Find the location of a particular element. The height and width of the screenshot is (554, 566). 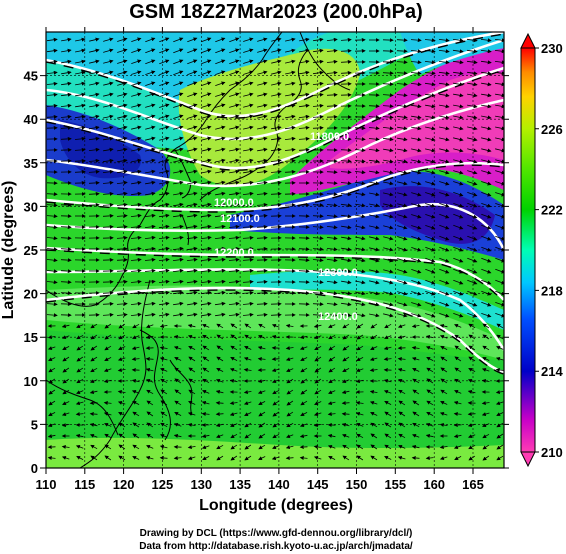

y-tick-label: 25 is located at coordinates (31, 250).